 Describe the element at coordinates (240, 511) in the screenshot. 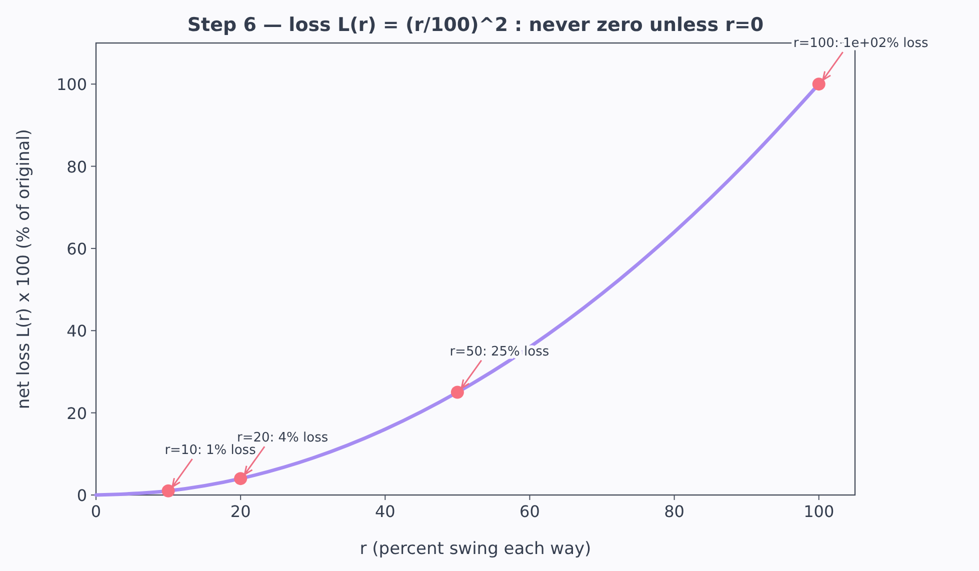

I see `x-tick-label: 20` at that location.